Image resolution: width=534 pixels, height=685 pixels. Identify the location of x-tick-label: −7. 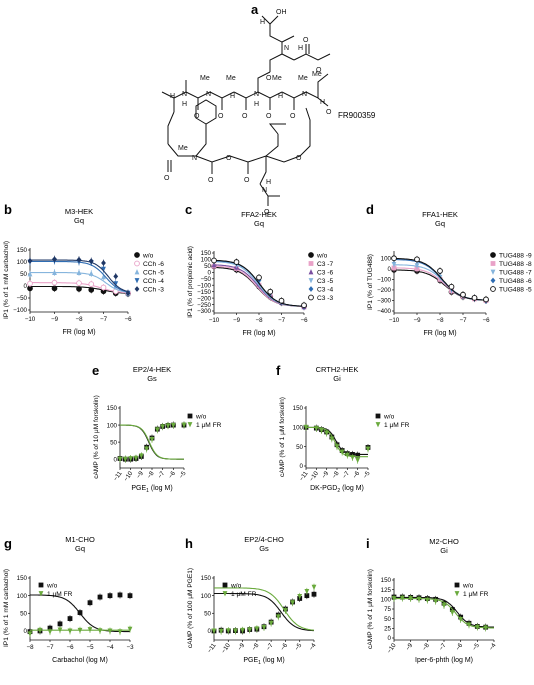
(50, 647).